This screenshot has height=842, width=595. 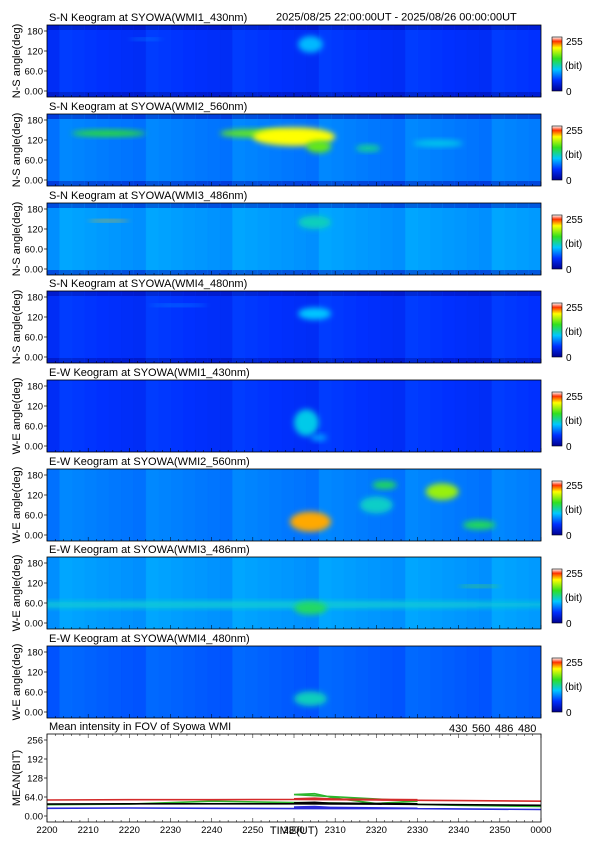 What do you see at coordinates (499, 830) in the screenshot?
I see `x-tick-label: 2350` at bounding box center [499, 830].